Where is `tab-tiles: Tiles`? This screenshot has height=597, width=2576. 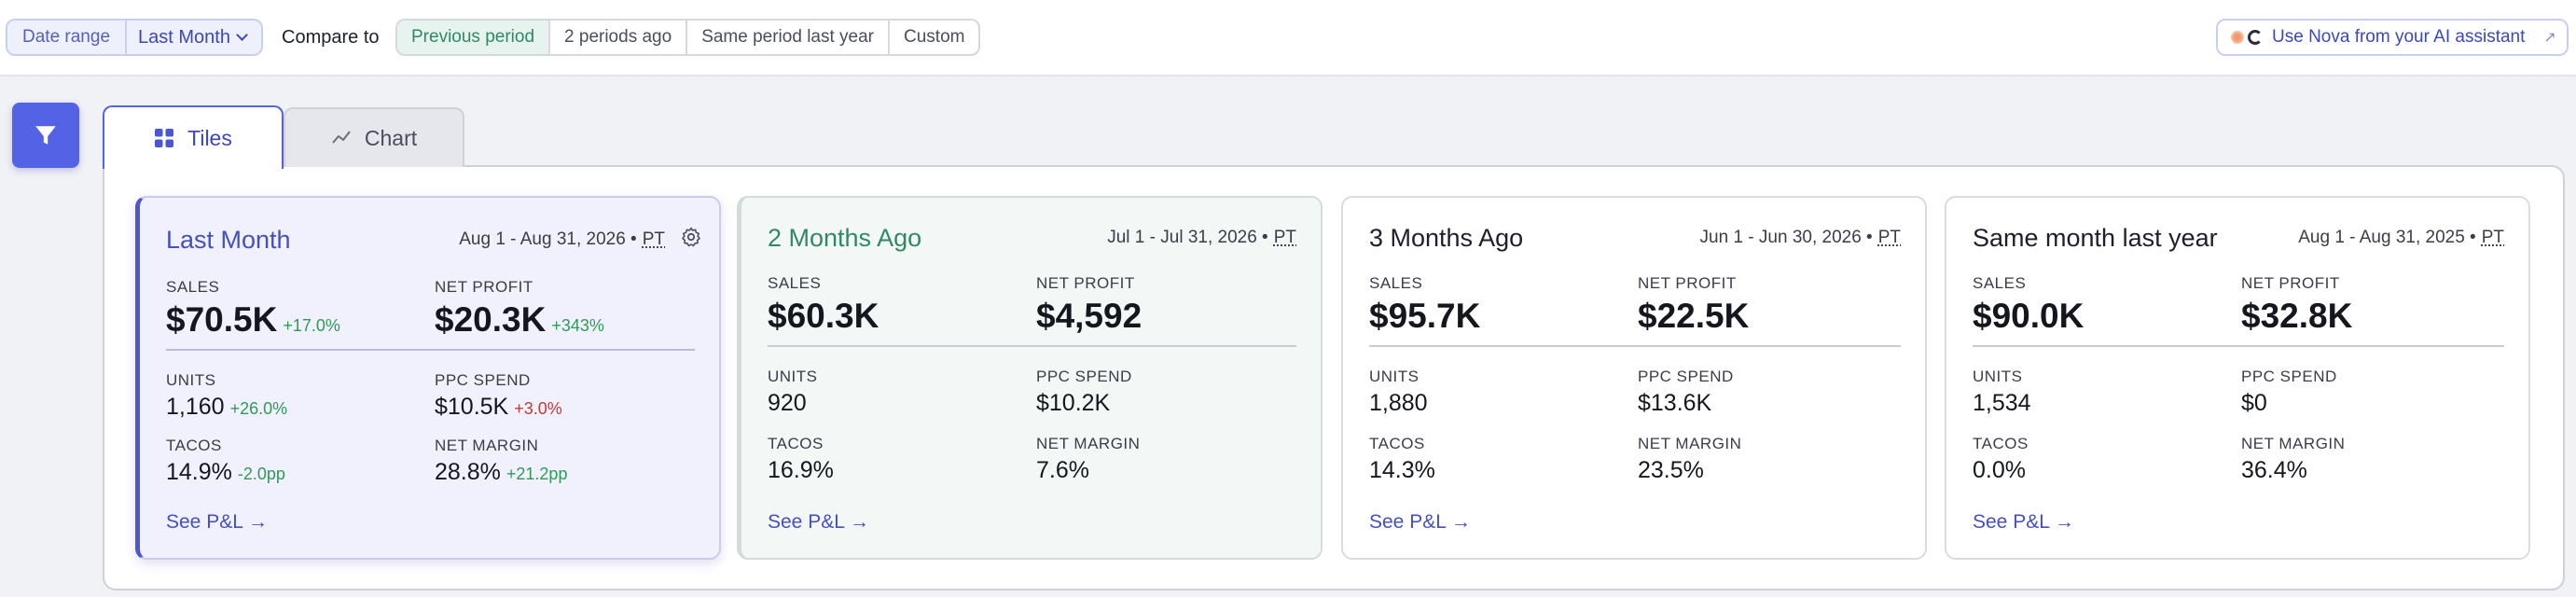 tab-tiles: Tiles is located at coordinates (193, 137).